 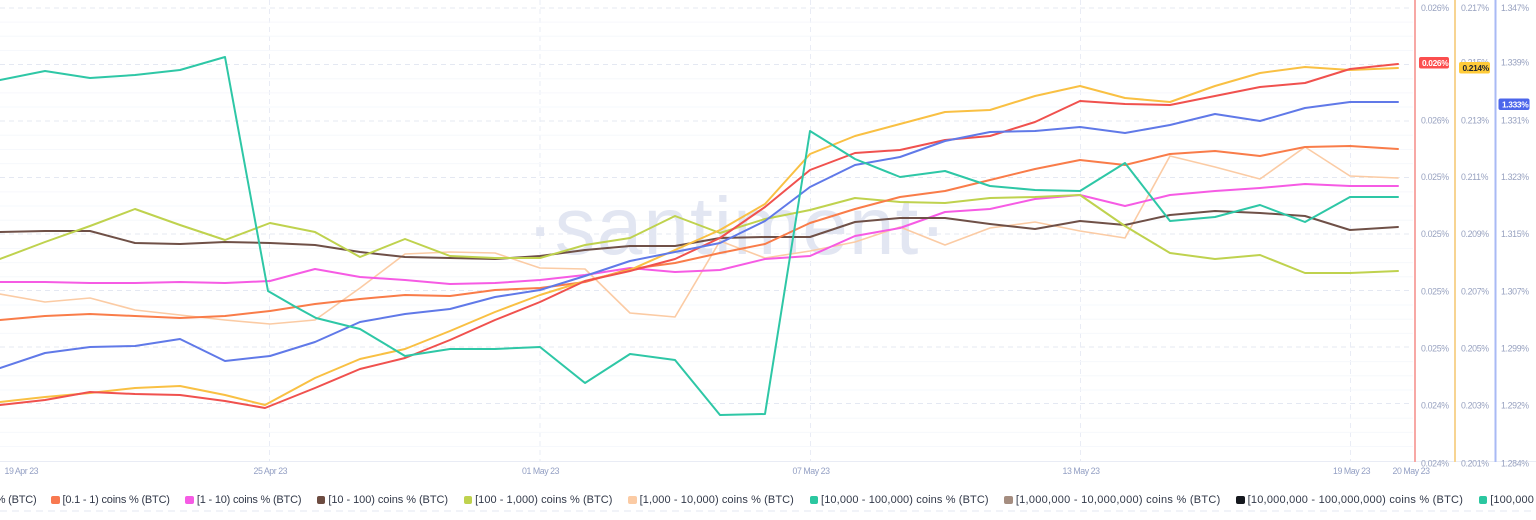 What do you see at coordinates (1515, 177) in the screenshot?
I see `svg-text: 1.323%` at bounding box center [1515, 177].